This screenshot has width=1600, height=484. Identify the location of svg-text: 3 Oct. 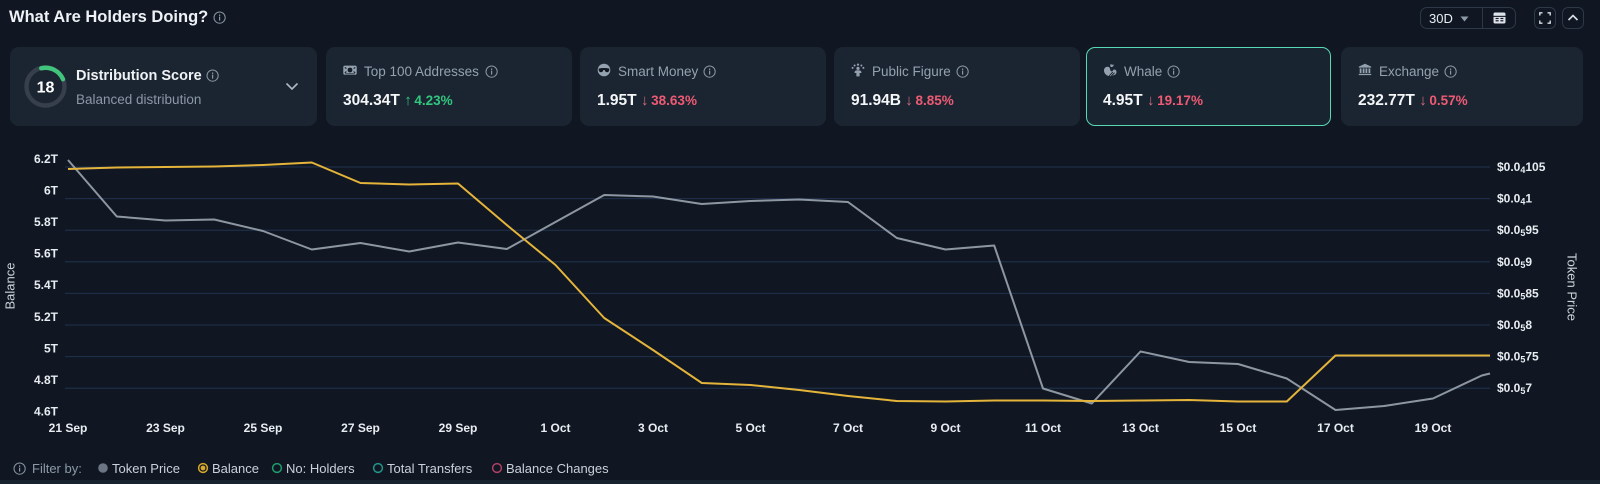
(653, 428).